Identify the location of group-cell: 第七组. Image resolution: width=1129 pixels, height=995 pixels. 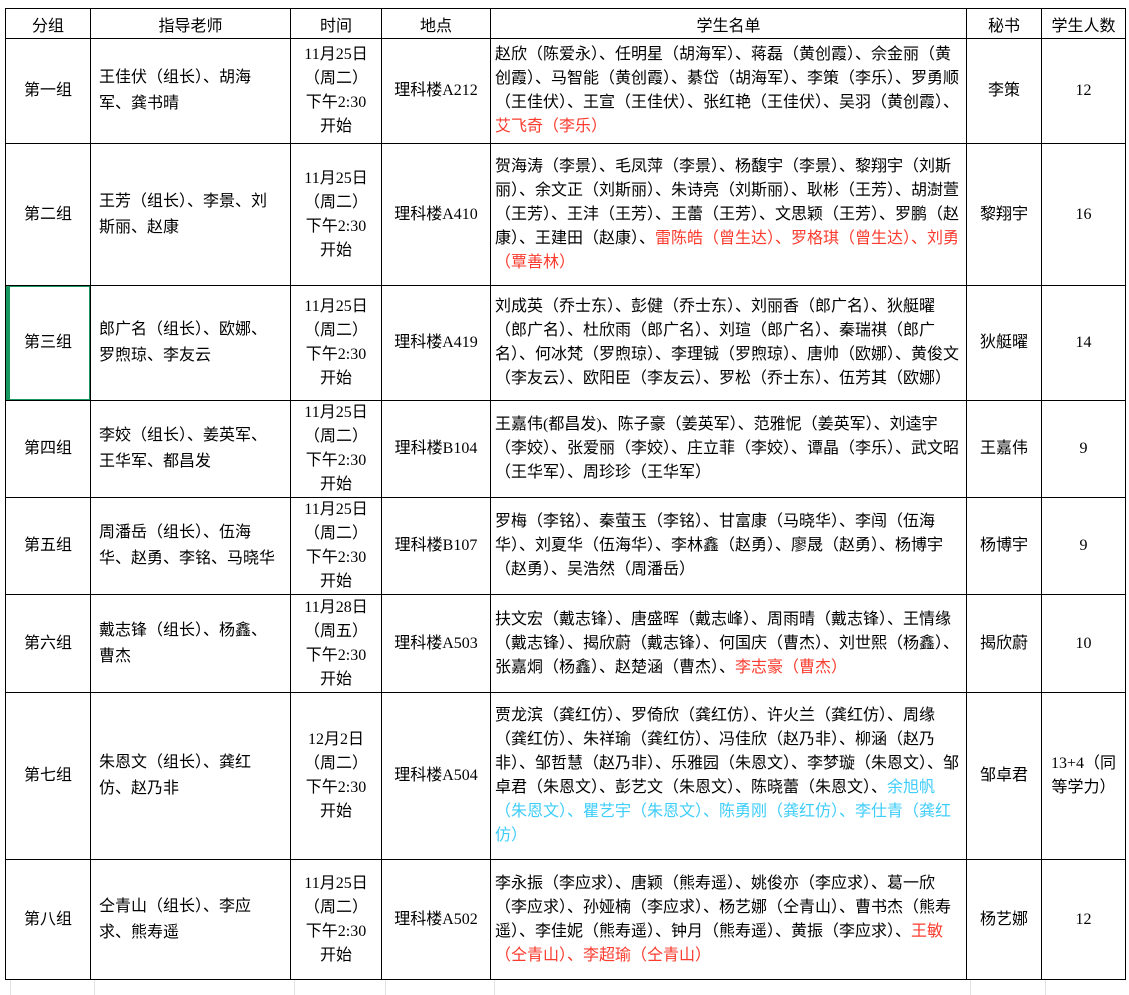
(48, 776).